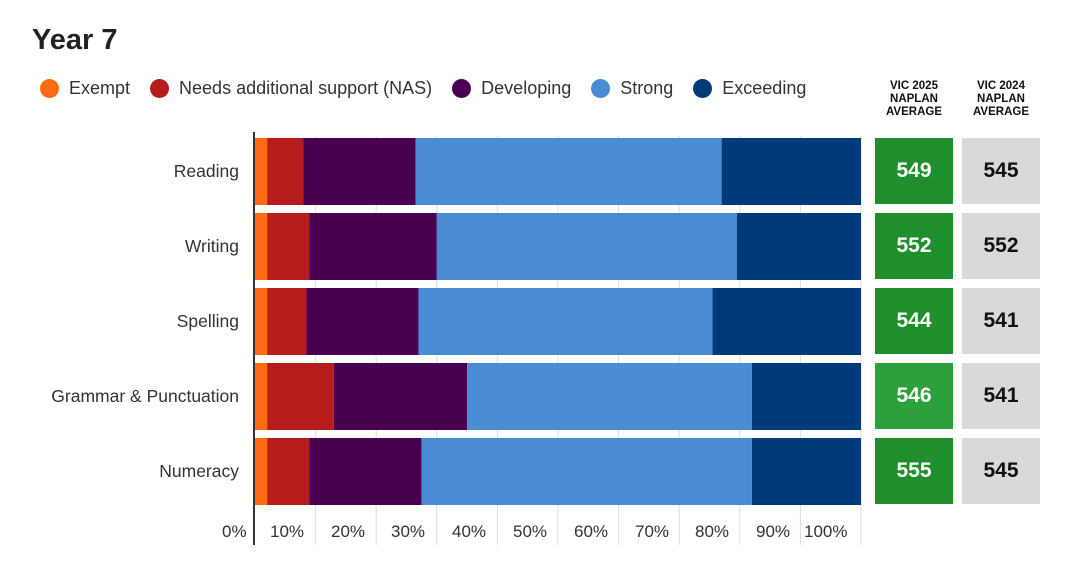 The height and width of the screenshot is (582, 1080). I want to click on x-tick-label: 100%, so click(826, 531).